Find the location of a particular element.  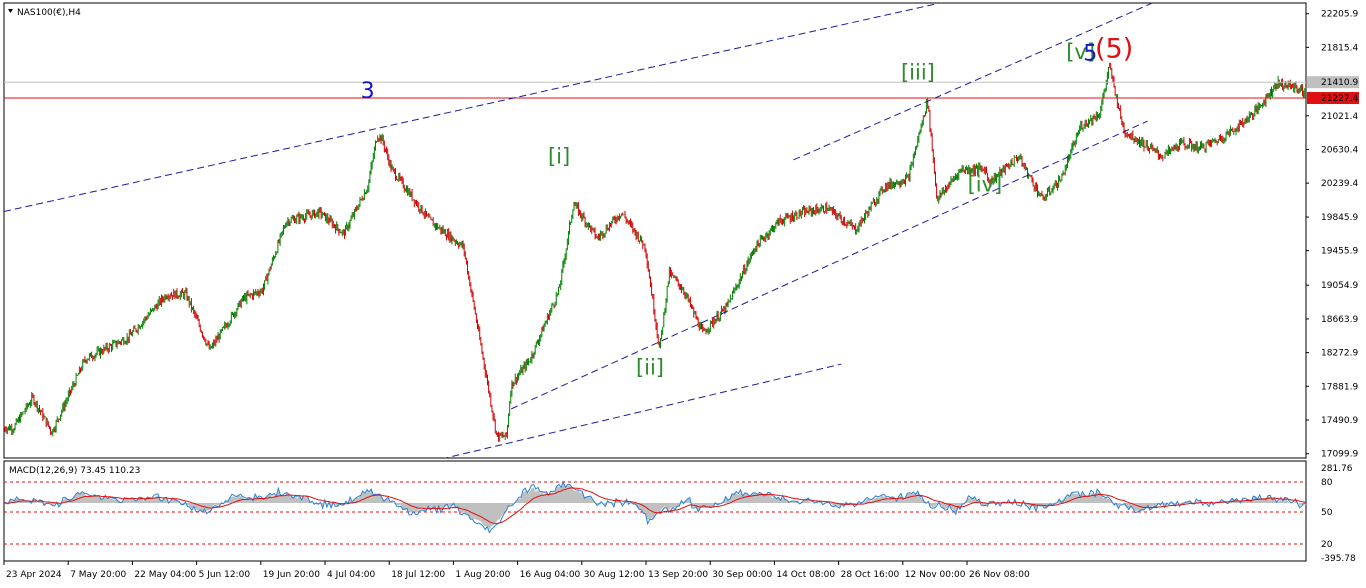

y-tick-label: 19455.9 is located at coordinates (1339, 252).